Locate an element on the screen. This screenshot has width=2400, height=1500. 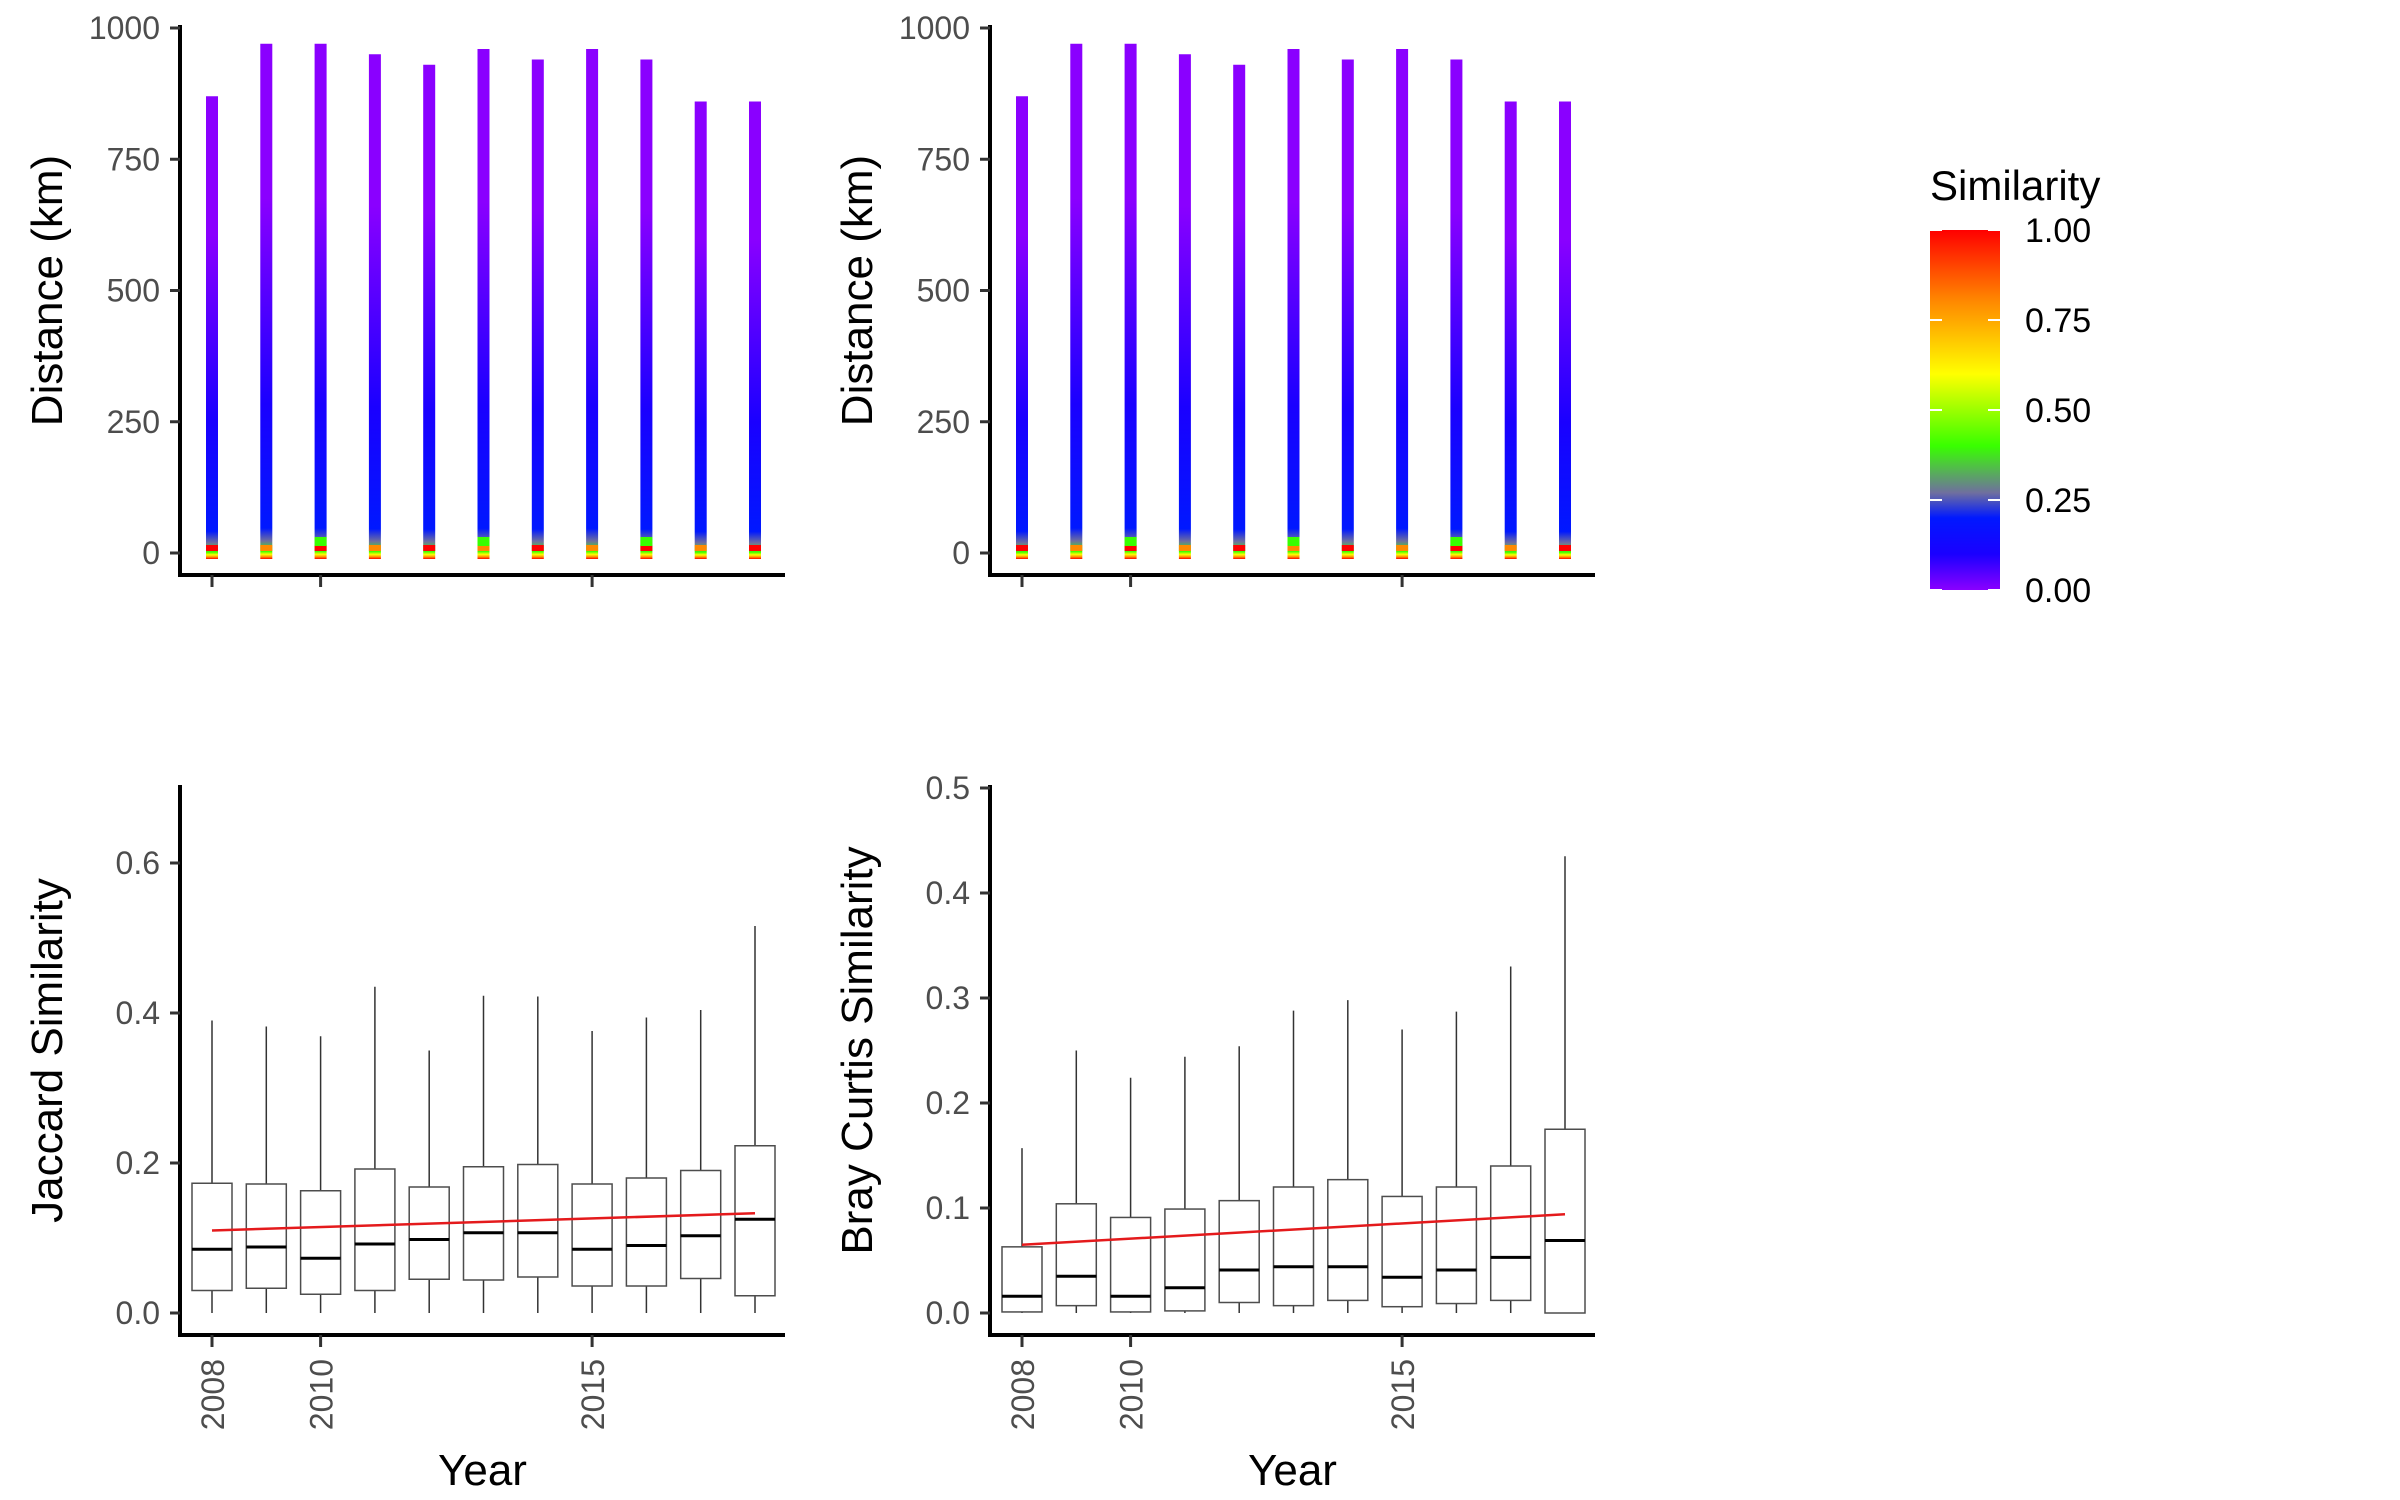
y-tick-label: 750 is located at coordinates (943, 159).